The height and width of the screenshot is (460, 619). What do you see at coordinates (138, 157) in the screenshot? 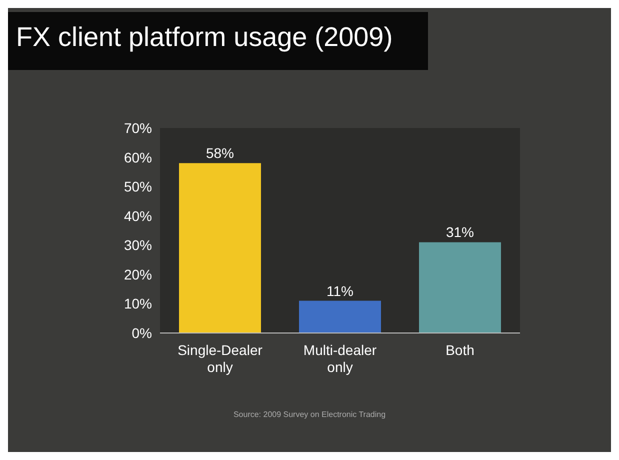
I see `y-tick-label: 60%` at bounding box center [138, 157].